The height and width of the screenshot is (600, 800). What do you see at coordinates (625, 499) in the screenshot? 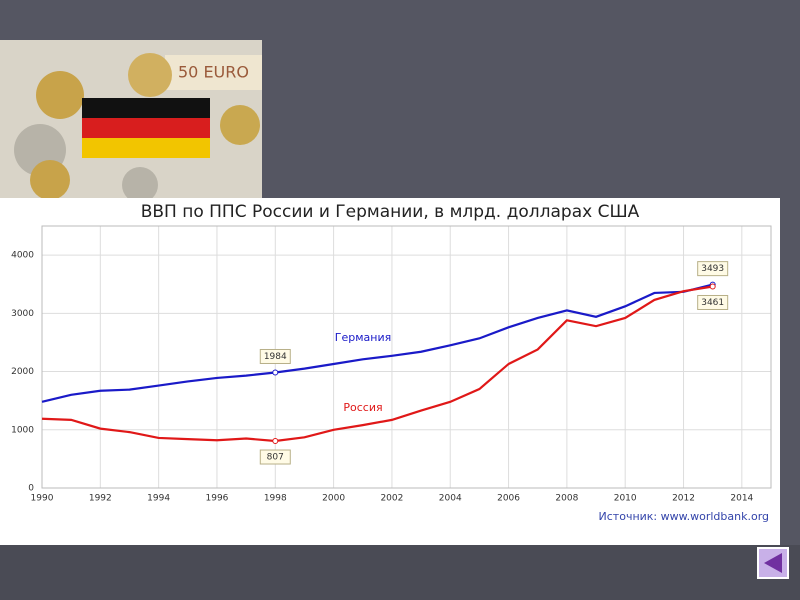
I see `x-tick-label: 2010` at bounding box center [625, 499].